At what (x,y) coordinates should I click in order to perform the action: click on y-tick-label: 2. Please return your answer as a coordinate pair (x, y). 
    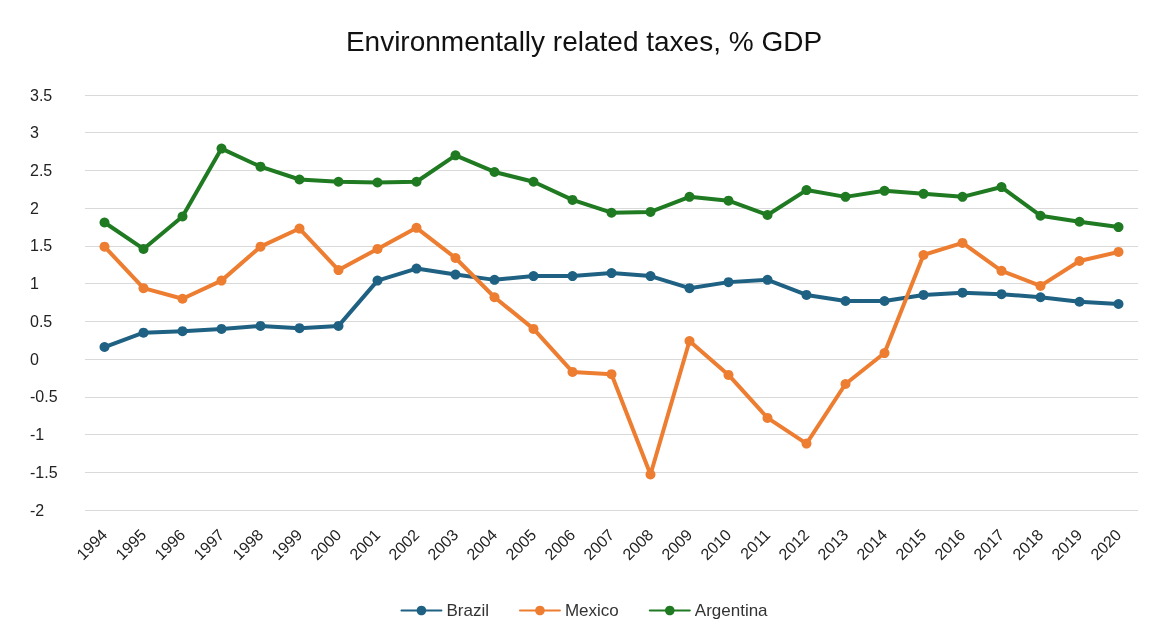
    Looking at the image, I should click on (34, 208).